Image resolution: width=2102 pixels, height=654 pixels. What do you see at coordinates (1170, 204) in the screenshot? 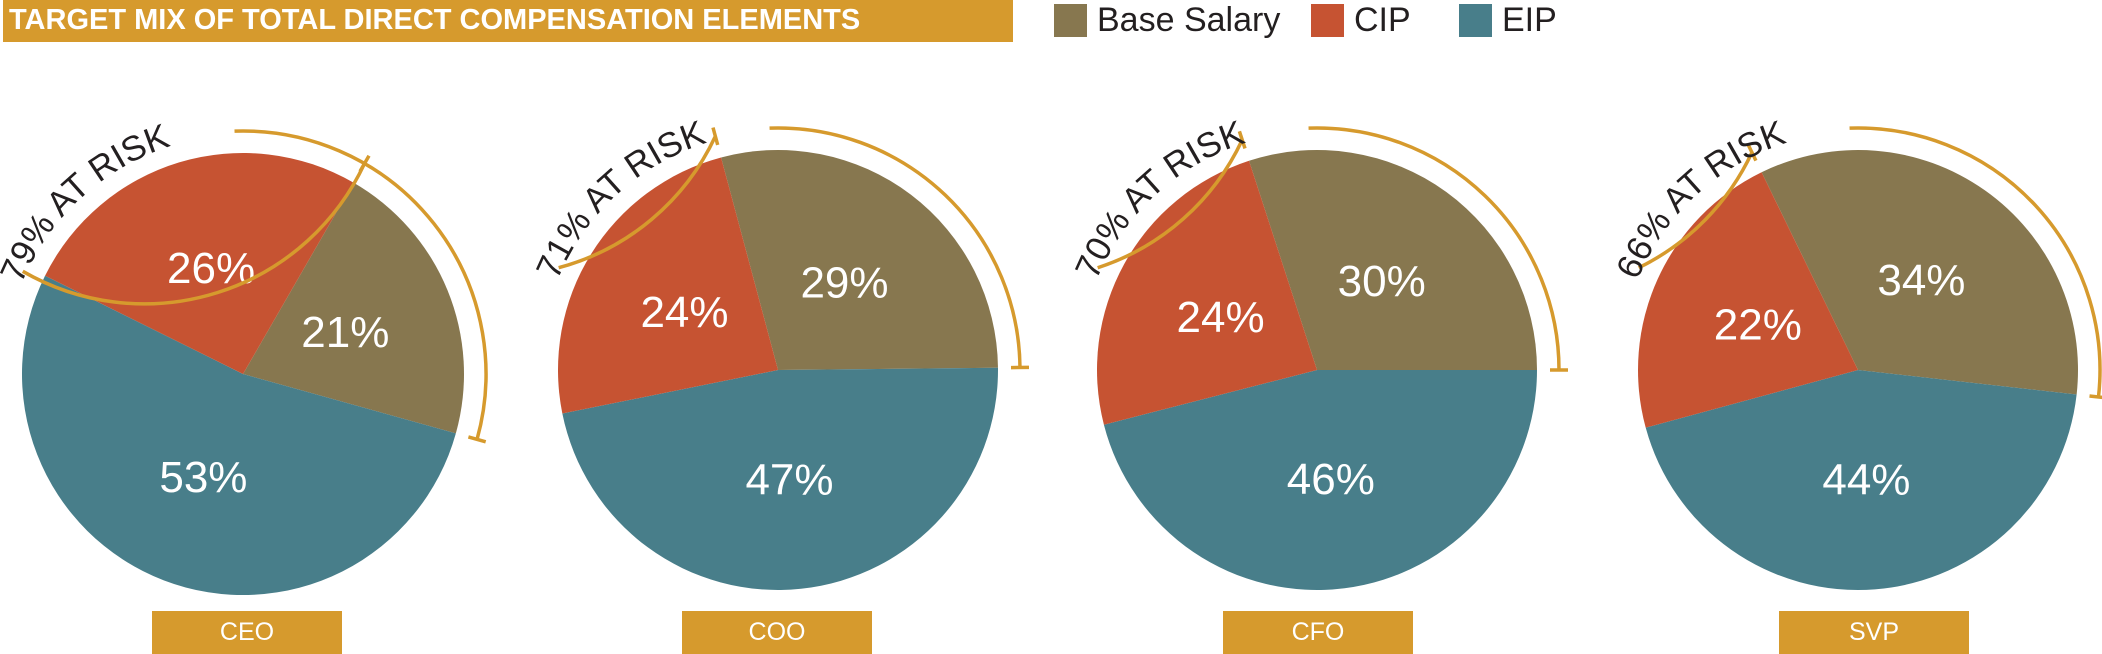
I see `at-risk-arc-cfo-left` at bounding box center [1170, 204].